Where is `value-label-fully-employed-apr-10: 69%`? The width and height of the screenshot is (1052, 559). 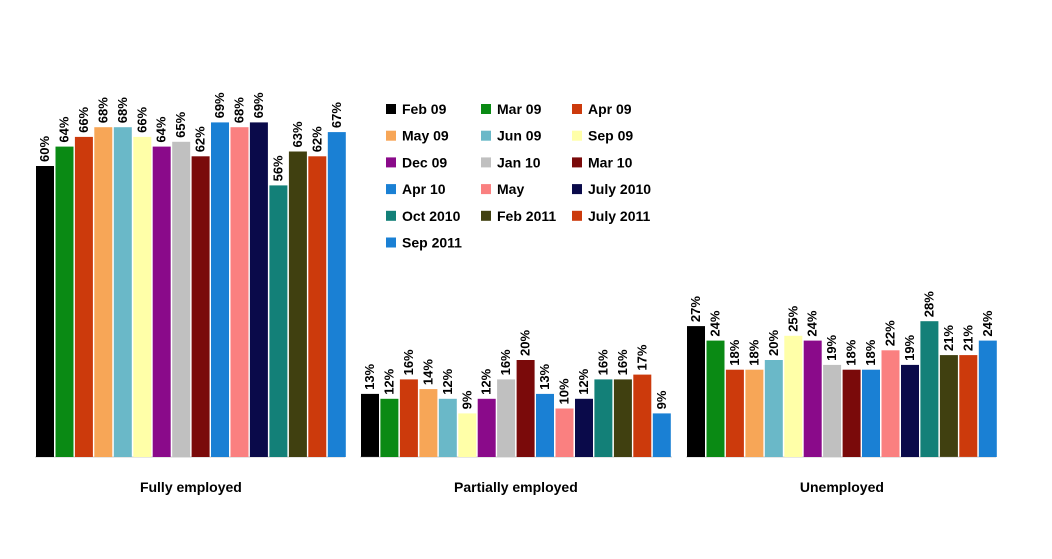 value-label-fully-employed-apr-10: 69% is located at coordinates (219, 105).